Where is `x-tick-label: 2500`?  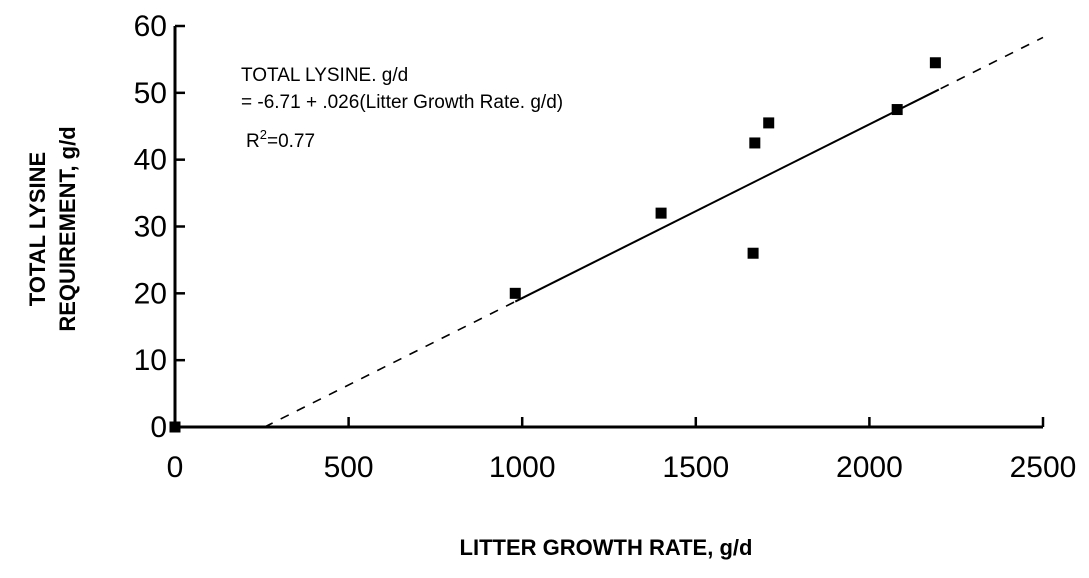 x-tick-label: 2500 is located at coordinates (1043, 467).